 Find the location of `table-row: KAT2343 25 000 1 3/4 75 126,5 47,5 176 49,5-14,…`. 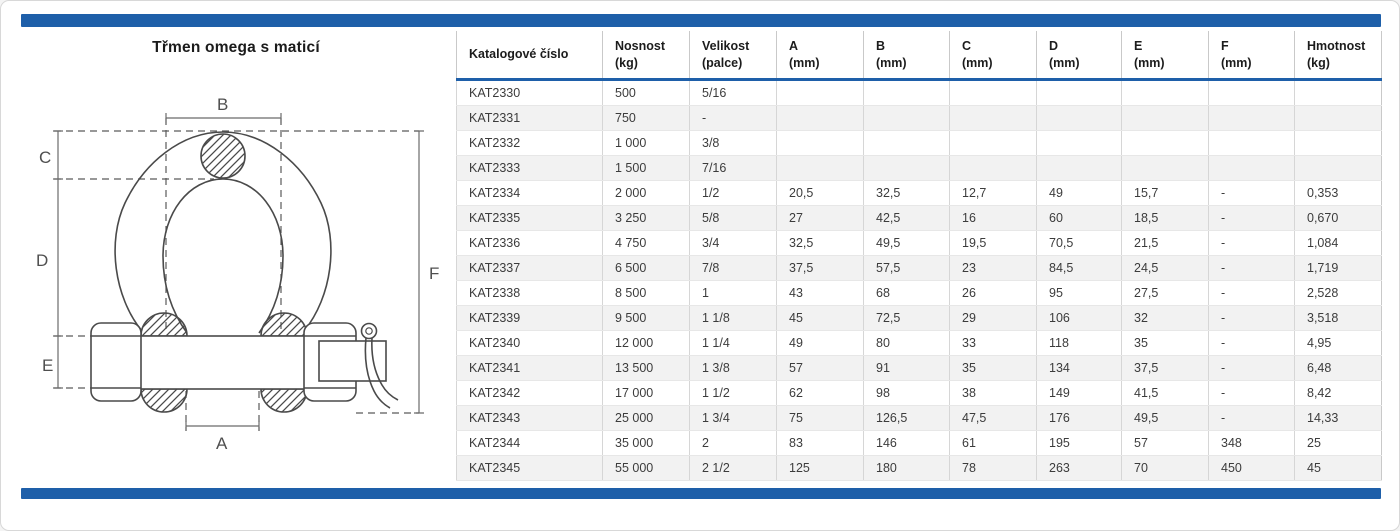

table-row: KAT2343 25 000 1 3/4 75 126,5 47,5 176 49,5-14,… is located at coordinates (919, 418).